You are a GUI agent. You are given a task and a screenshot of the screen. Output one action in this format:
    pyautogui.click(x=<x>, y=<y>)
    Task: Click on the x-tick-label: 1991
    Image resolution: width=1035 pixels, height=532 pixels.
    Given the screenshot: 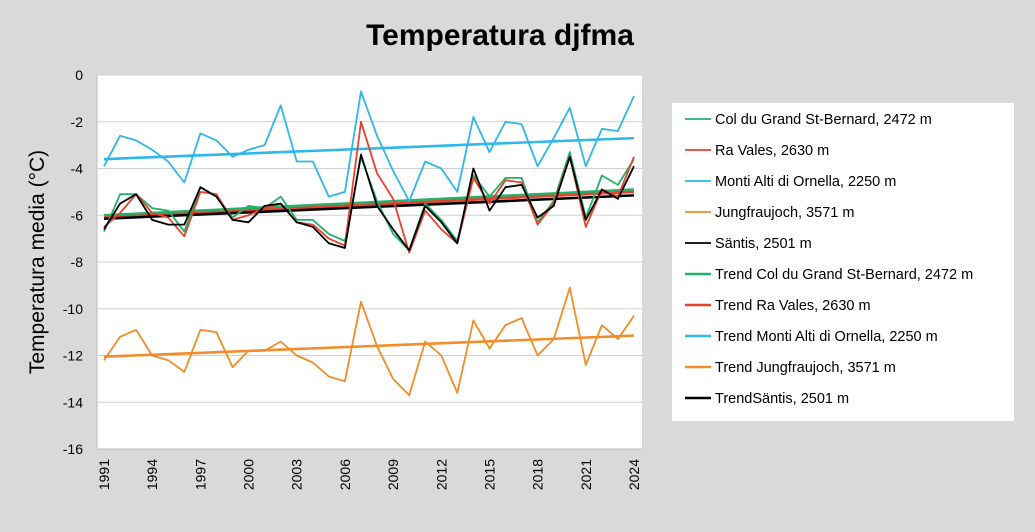 What is the action you would take?
    pyautogui.click(x=104, y=474)
    